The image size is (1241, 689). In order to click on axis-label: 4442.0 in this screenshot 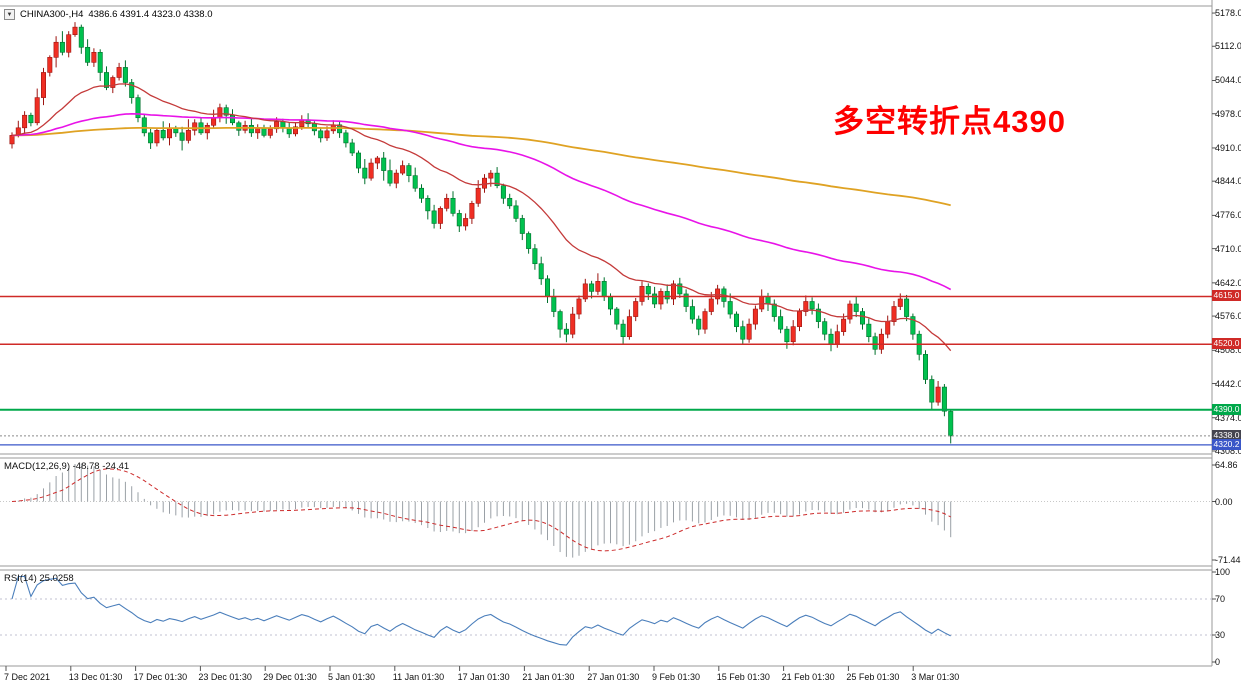, I will do `click(1228, 383)`.